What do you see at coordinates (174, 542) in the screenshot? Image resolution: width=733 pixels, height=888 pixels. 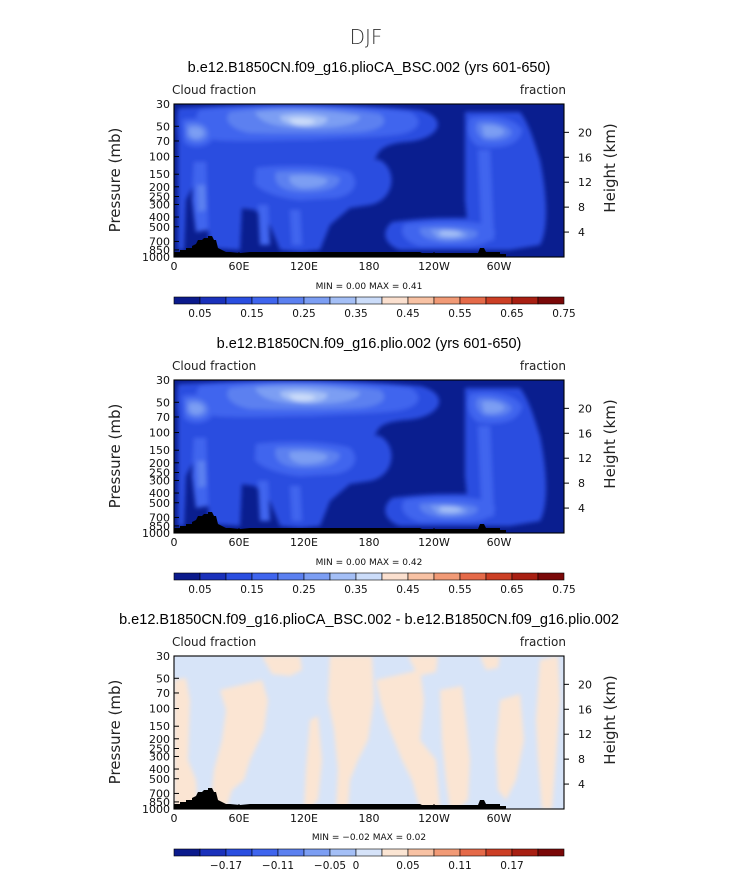 I see `x-tick-label: 0` at bounding box center [174, 542].